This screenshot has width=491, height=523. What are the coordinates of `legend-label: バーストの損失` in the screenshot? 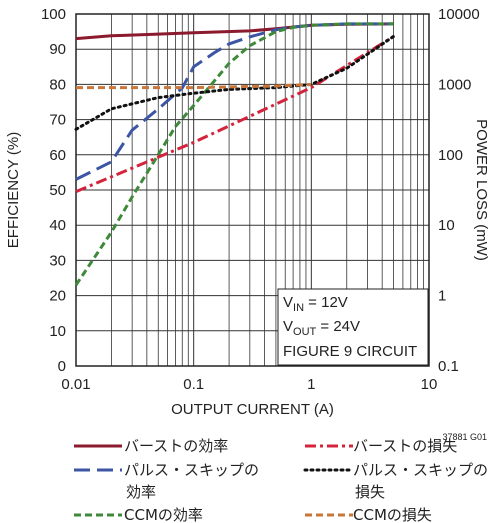 It's located at (405, 446).